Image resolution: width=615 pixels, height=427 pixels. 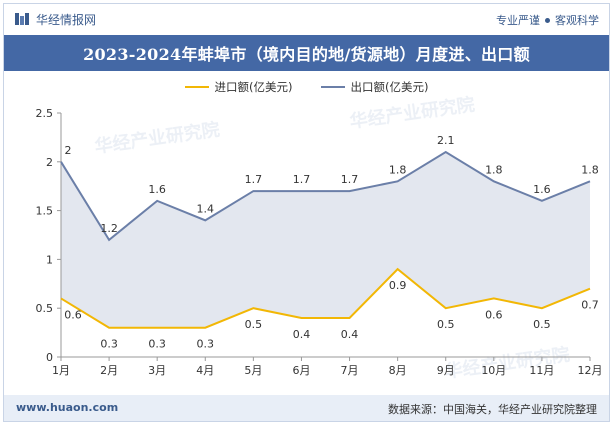 I want to click on tagline-right: 客观科学, so click(x=577, y=20).